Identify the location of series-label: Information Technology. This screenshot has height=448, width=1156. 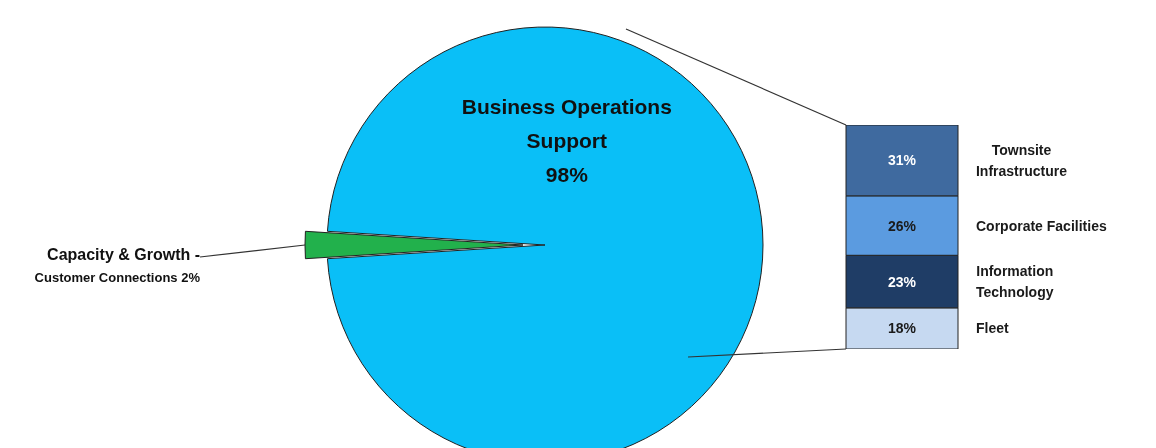
(1014, 282).